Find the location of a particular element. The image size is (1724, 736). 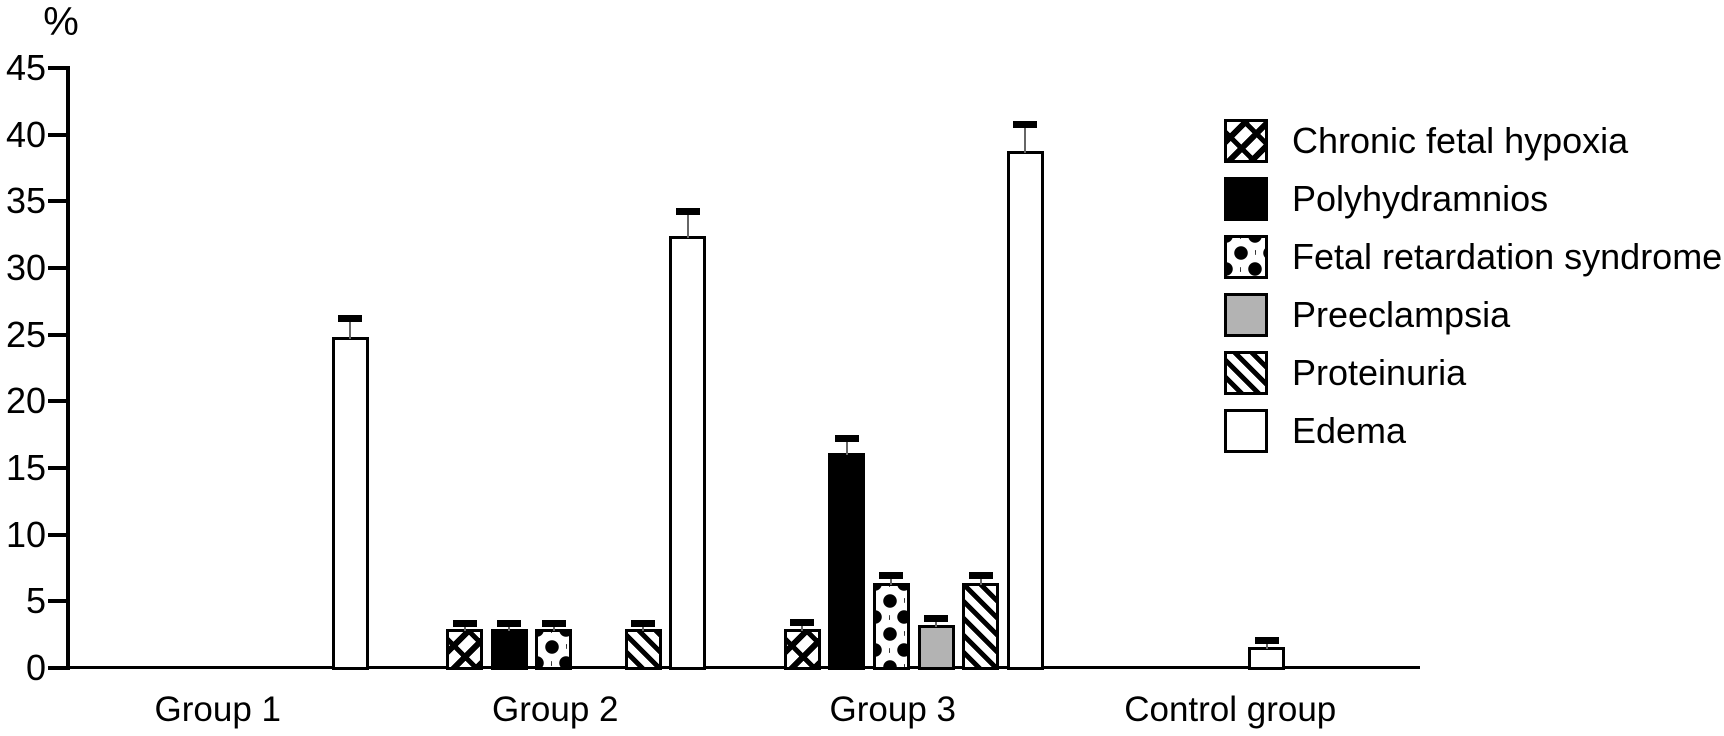

legend-swatch-solid-black is located at coordinates (1246, 199).